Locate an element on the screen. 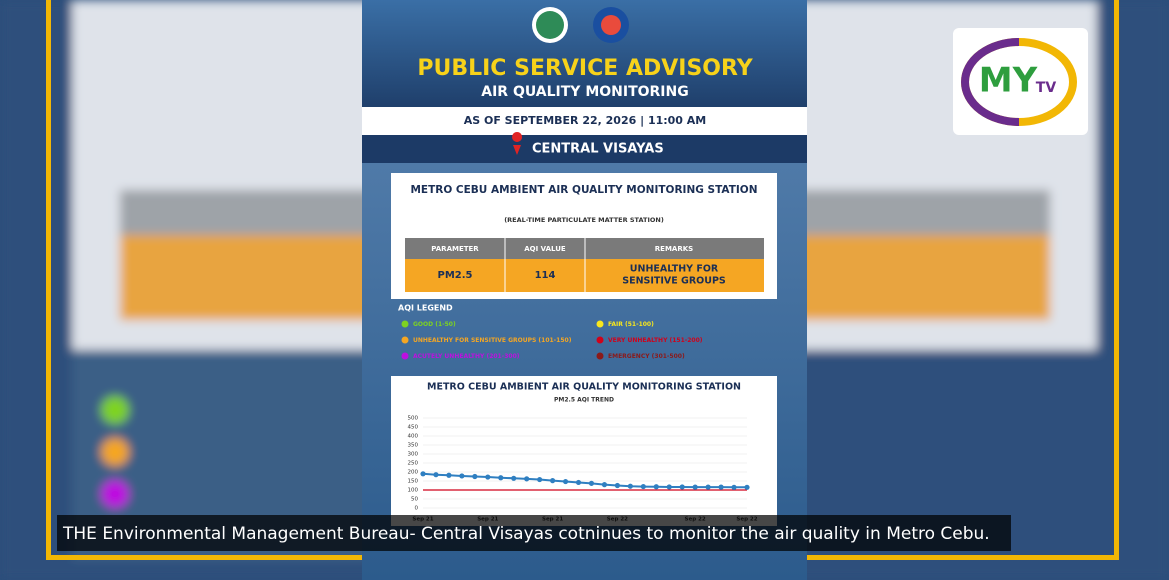 This screenshot has height=580, width=1169. region-band is located at coordinates (584, 149).